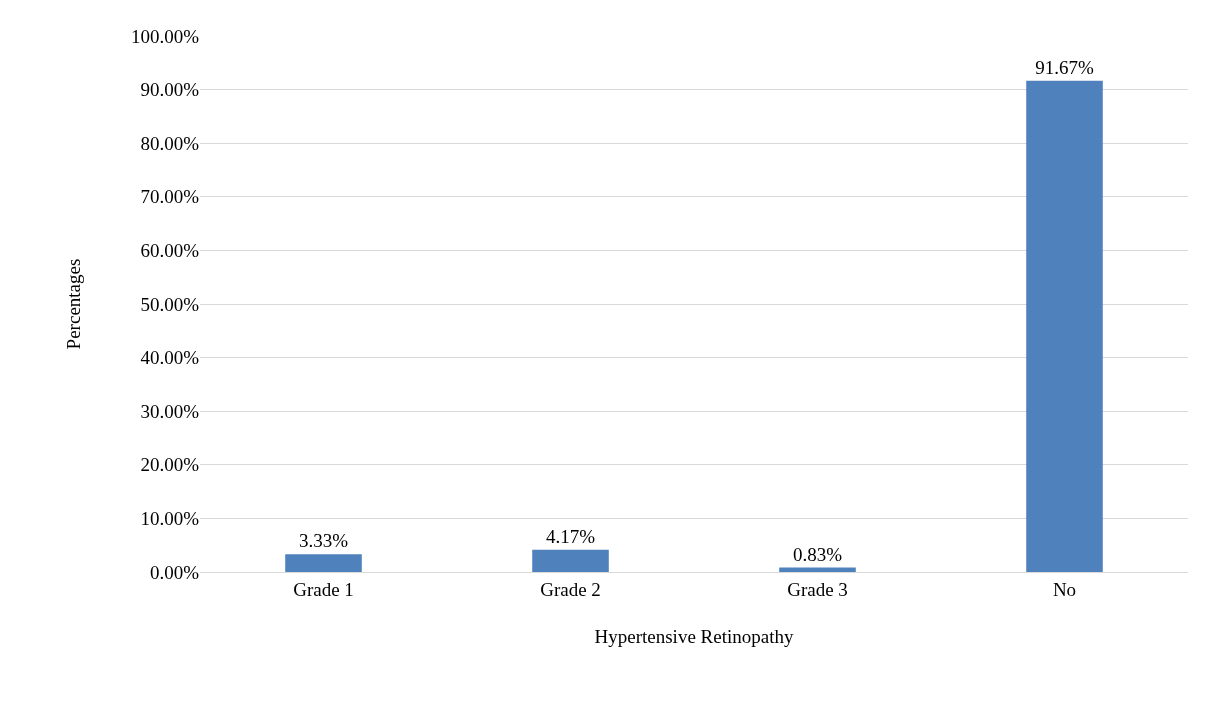  What do you see at coordinates (170, 304) in the screenshot?
I see `y-tick-label: 50.00%` at bounding box center [170, 304].